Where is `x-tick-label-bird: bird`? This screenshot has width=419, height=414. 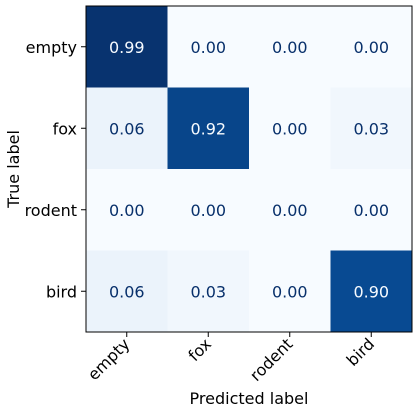
x-tick-label-bird: bird is located at coordinates (360, 351).